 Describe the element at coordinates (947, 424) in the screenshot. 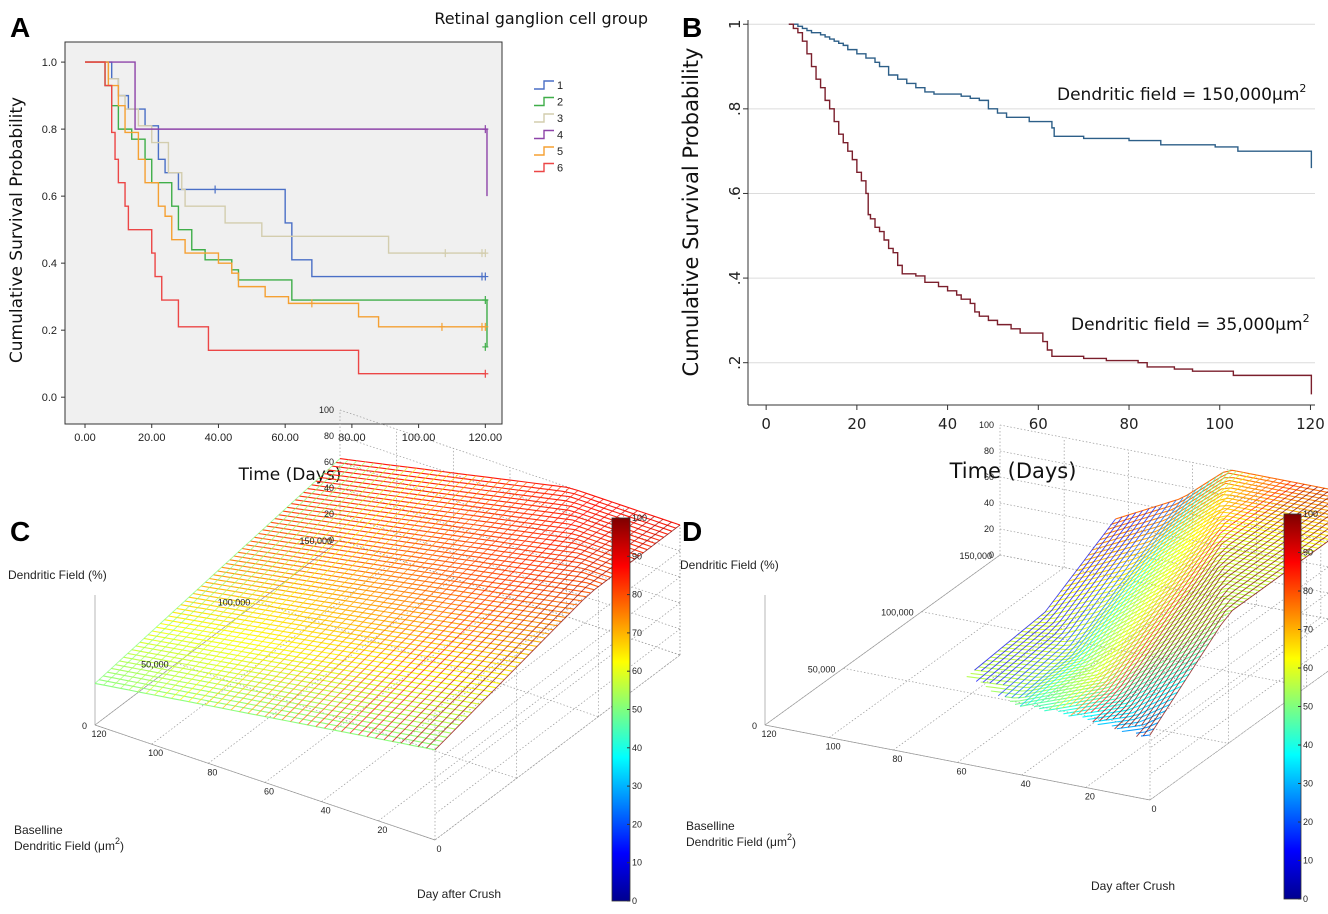

I see `x-tick-label-b: 40` at that location.